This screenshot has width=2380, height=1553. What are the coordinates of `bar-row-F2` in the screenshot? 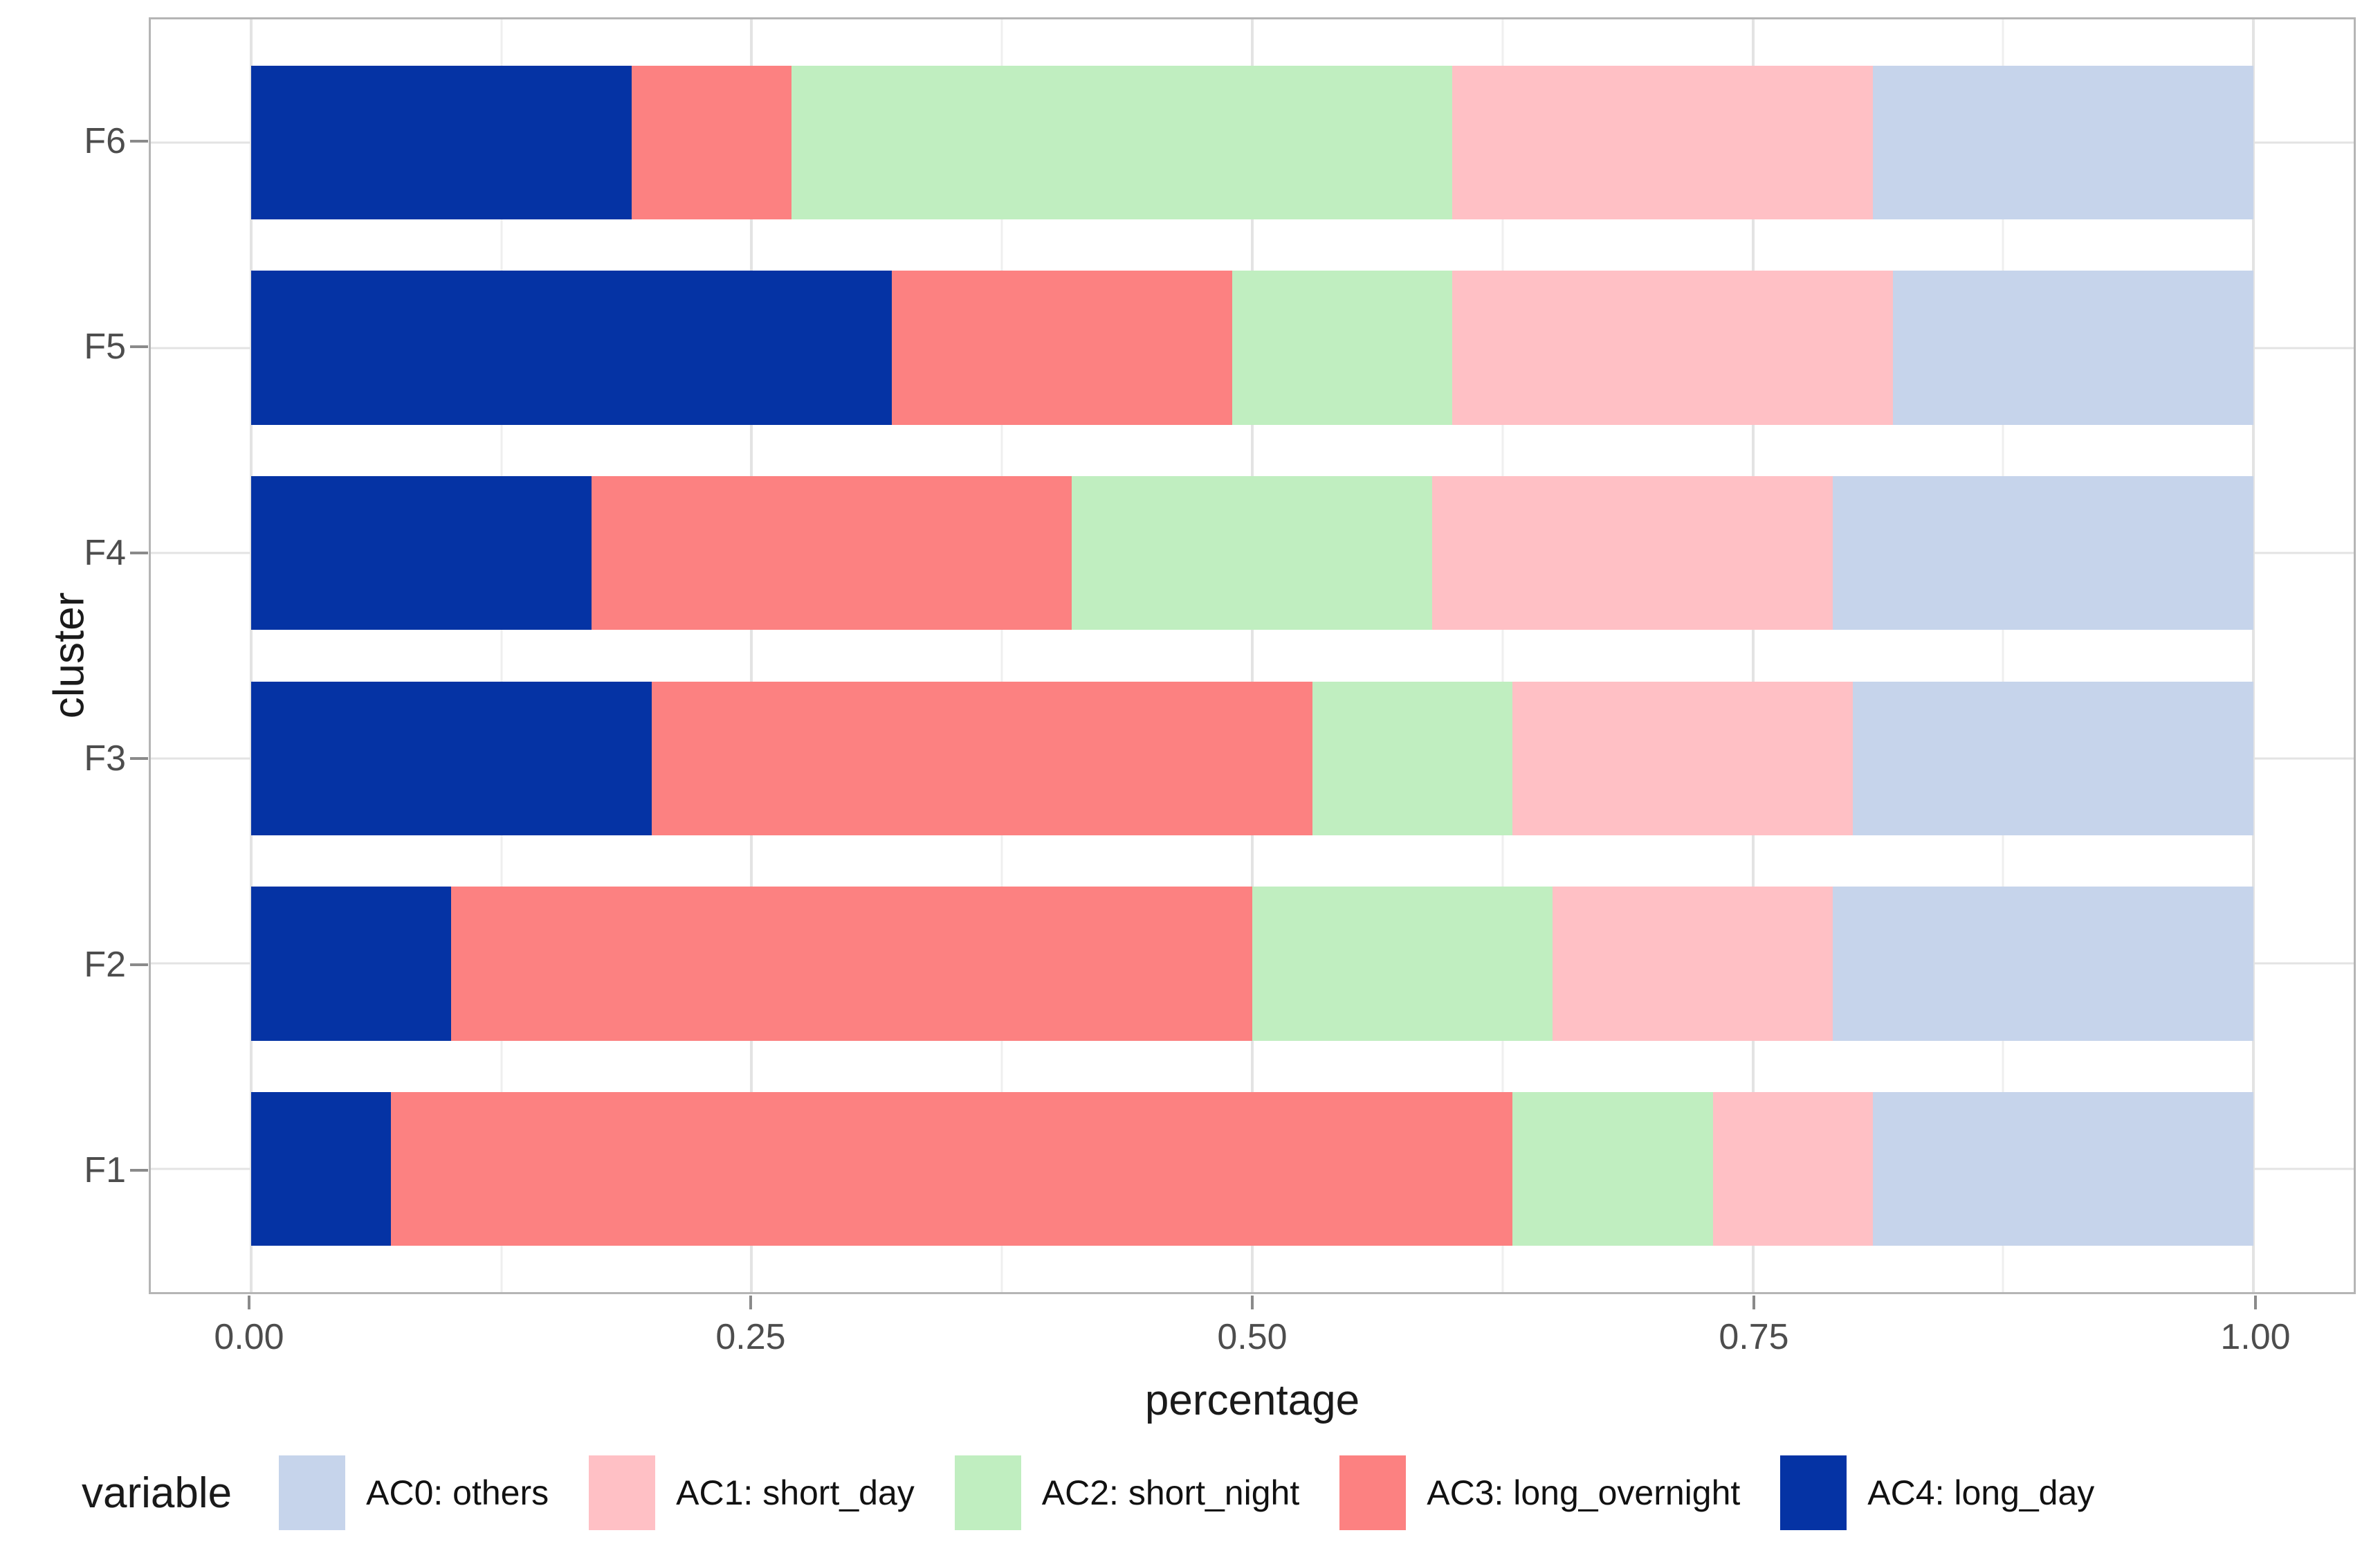 It's located at (1252, 964).